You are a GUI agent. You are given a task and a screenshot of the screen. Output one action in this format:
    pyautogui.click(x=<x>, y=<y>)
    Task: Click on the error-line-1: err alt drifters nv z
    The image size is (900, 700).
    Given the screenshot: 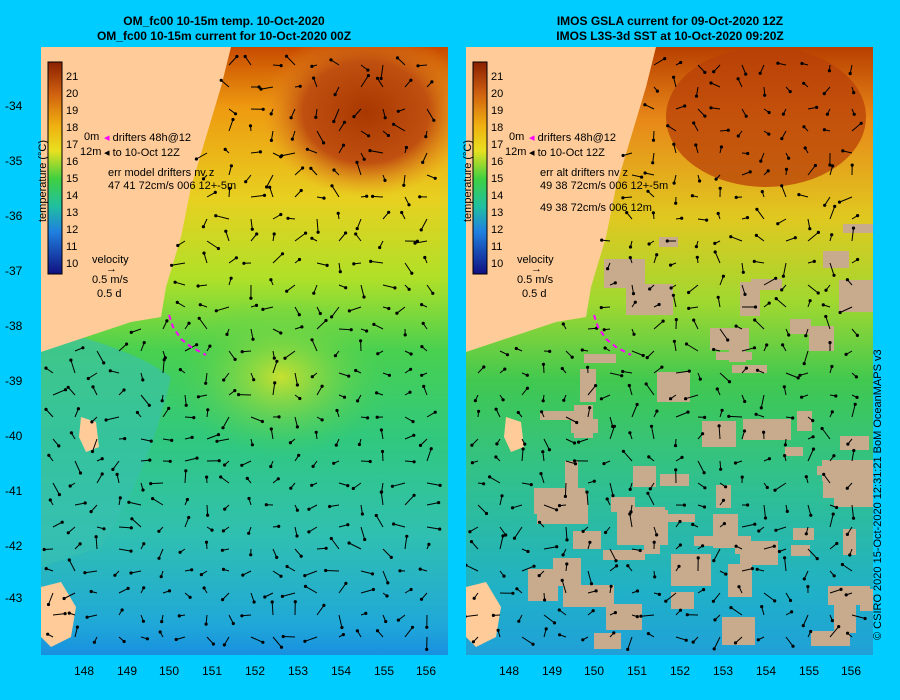 What is the action you would take?
    pyautogui.click(x=584, y=173)
    